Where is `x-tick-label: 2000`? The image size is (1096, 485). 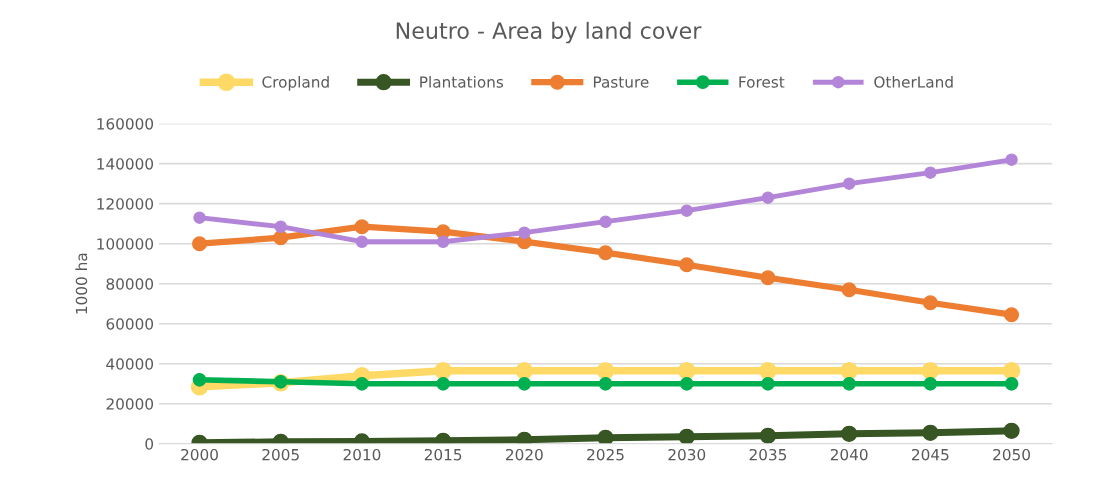 x-tick-label: 2000 is located at coordinates (199, 454).